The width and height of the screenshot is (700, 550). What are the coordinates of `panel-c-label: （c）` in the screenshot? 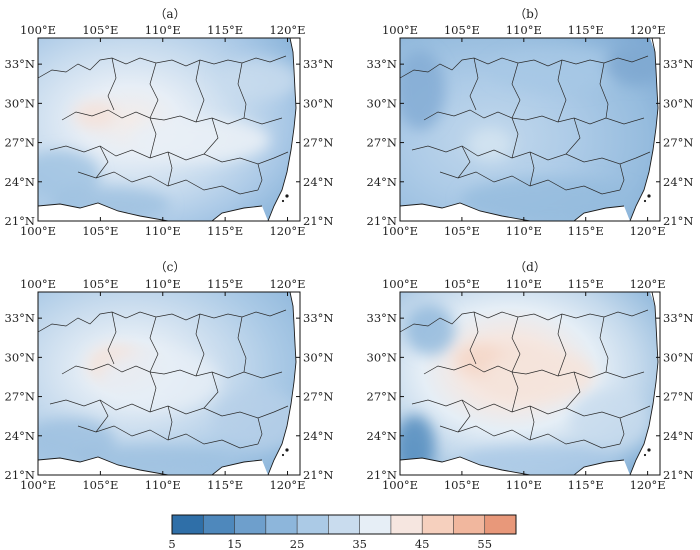 It's located at (170, 267).